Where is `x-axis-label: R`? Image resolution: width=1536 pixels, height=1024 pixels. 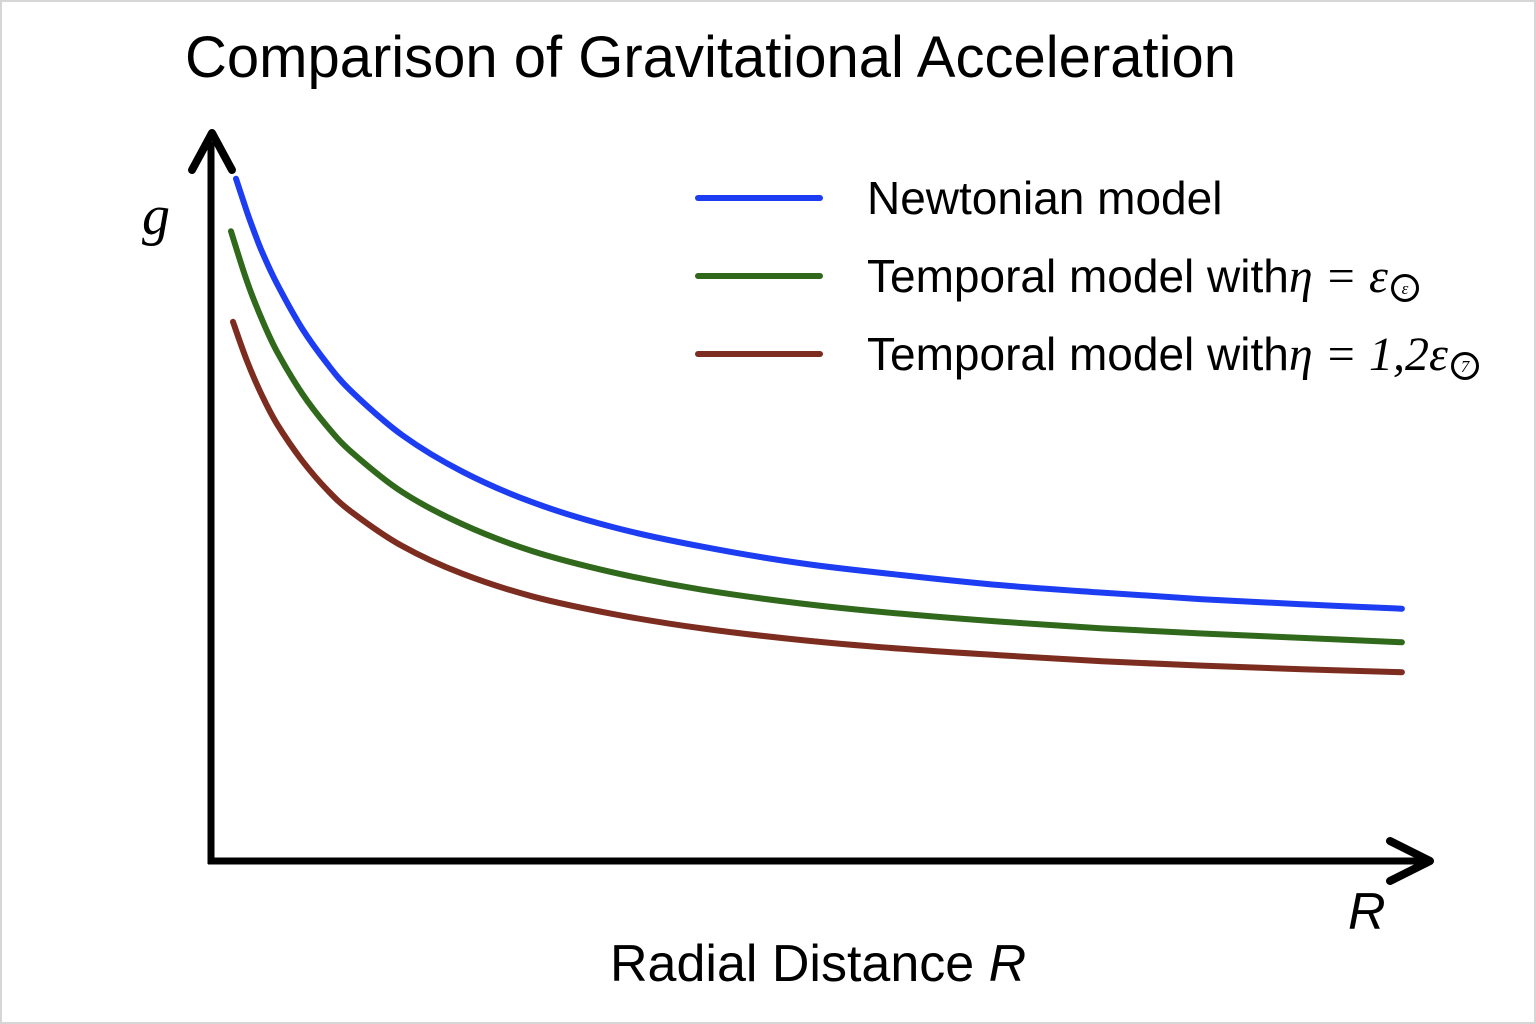 x-axis-label: R is located at coordinates (1367, 912).